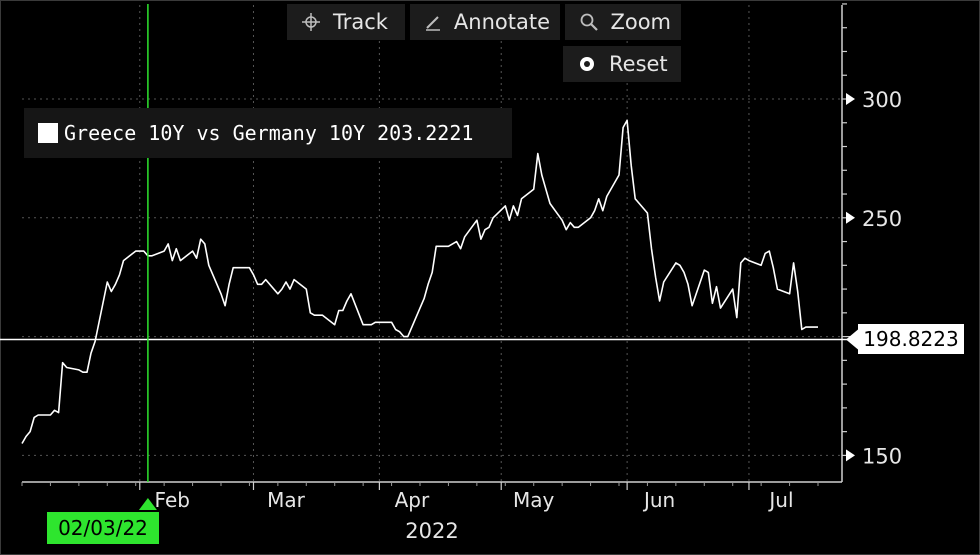  I want to click on chart-legend: Greece 10Y vs Germany 10Y 203.2221, so click(268, 133).